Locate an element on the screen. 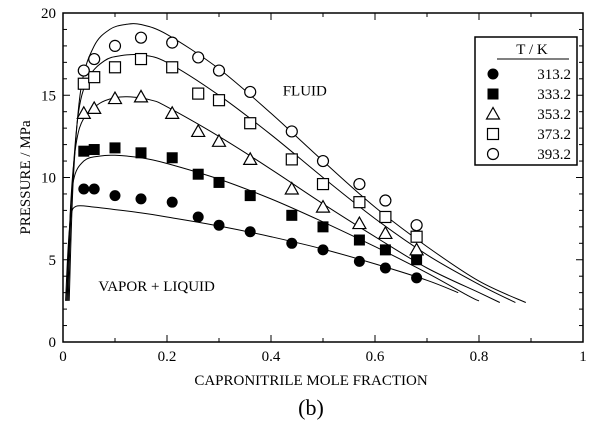 This screenshot has width=589, height=430. figure-caption: (b) is located at coordinates (311, 407).